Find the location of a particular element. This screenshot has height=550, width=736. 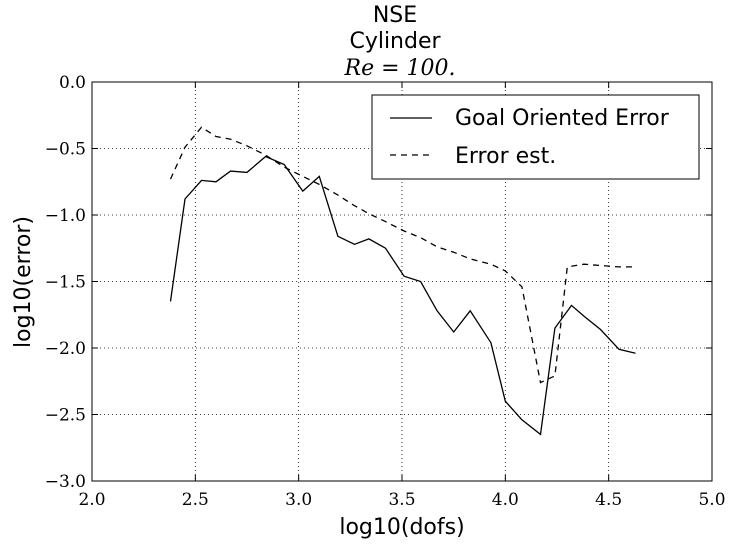

legend-label-error-est: Error est. is located at coordinates (505, 156).